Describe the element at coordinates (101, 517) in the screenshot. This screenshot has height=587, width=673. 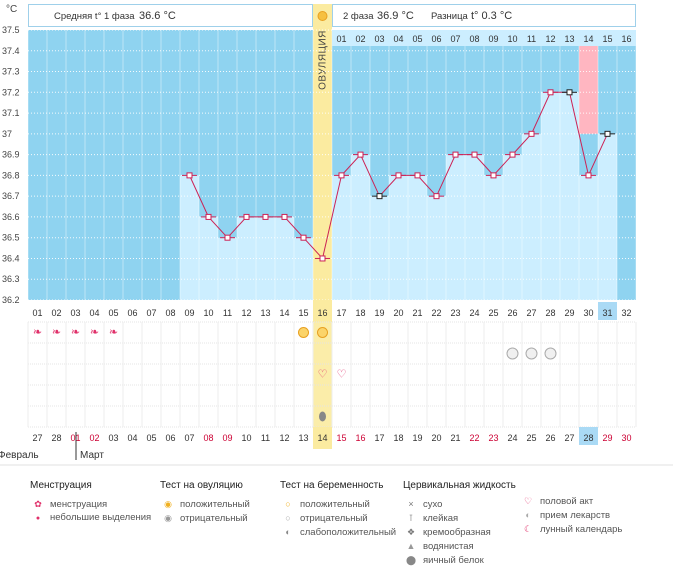
I see `legend-item: небольшие выделения` at that location.